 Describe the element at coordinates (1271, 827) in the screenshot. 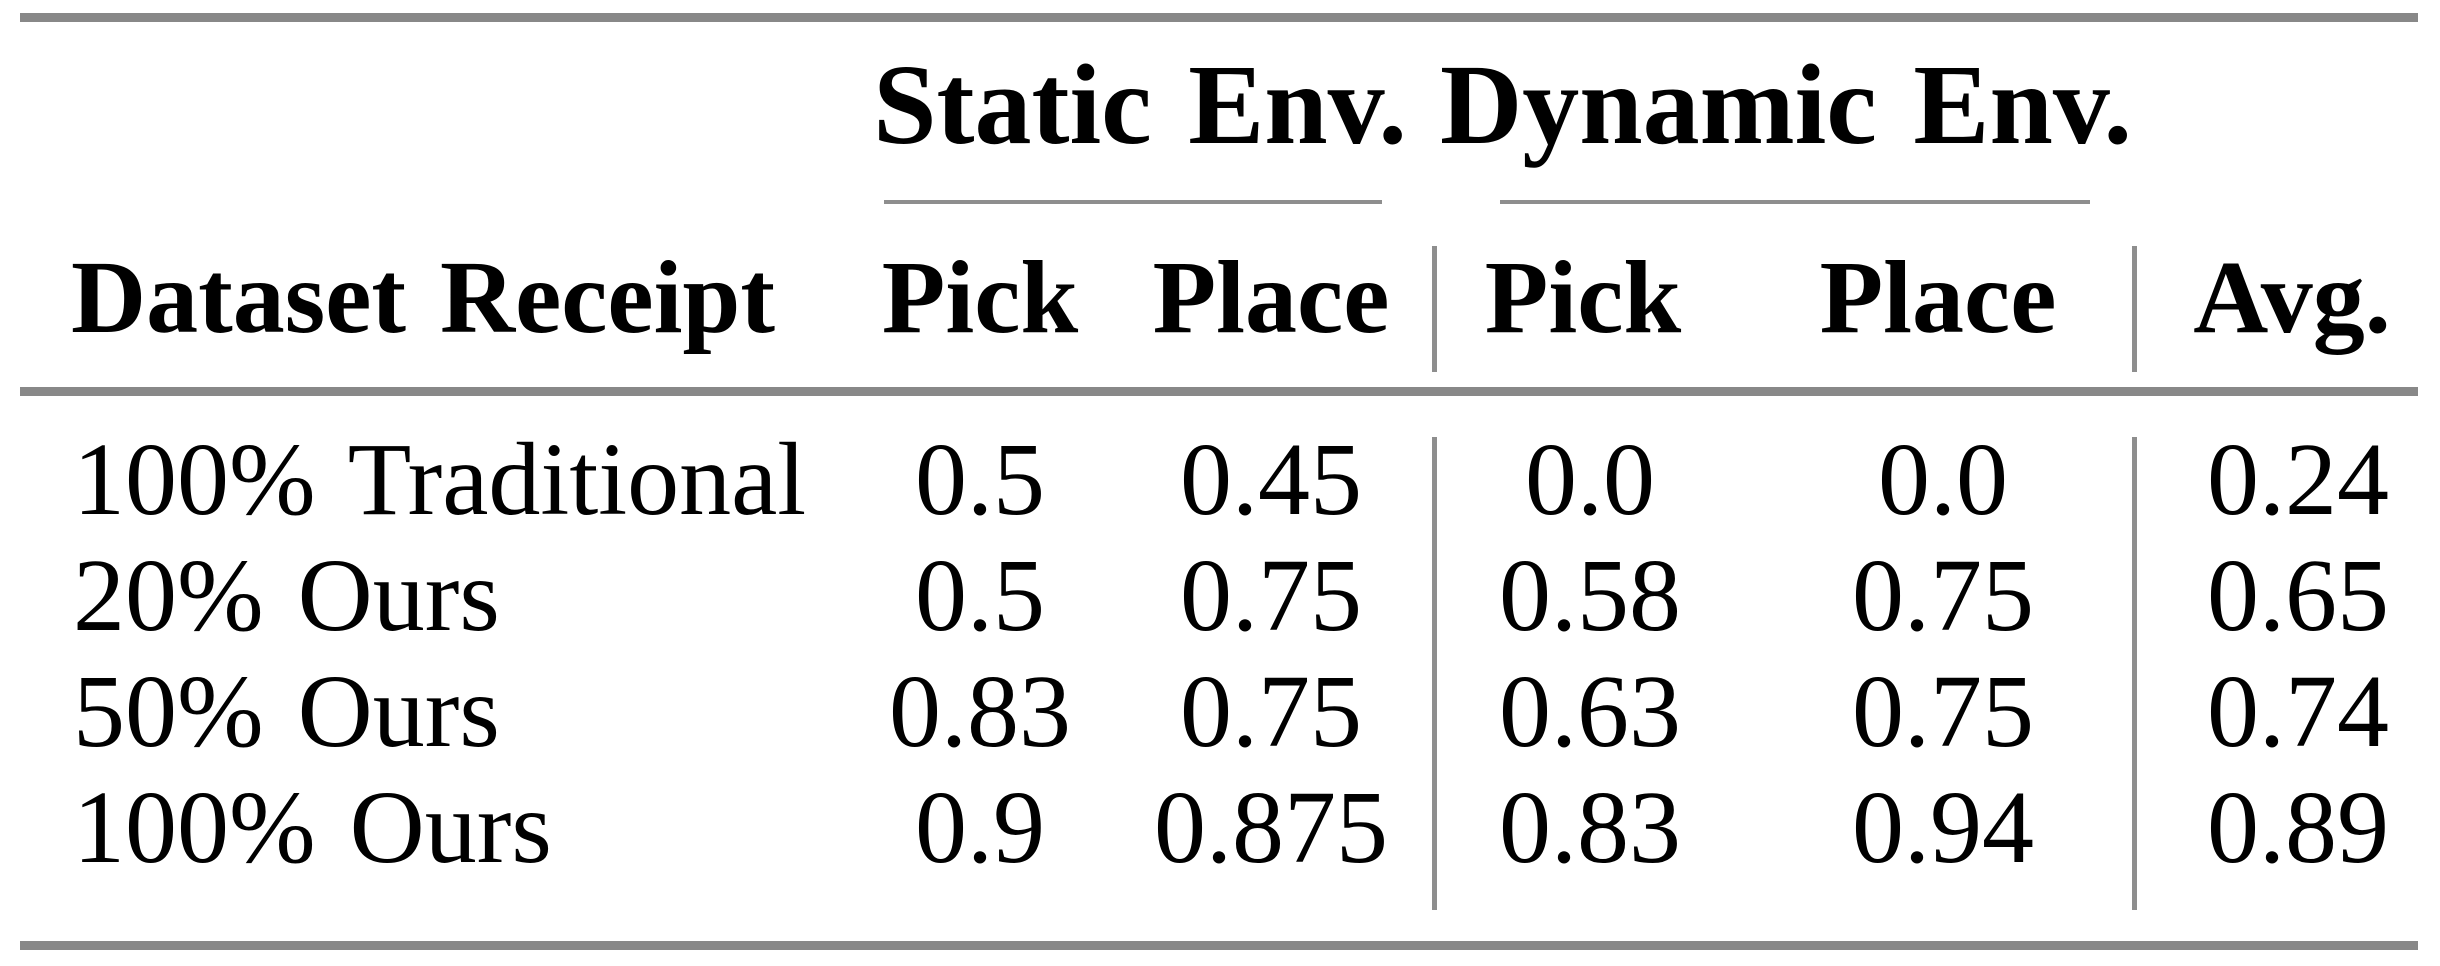

I see `cell-static-place: 0.875` at that location.